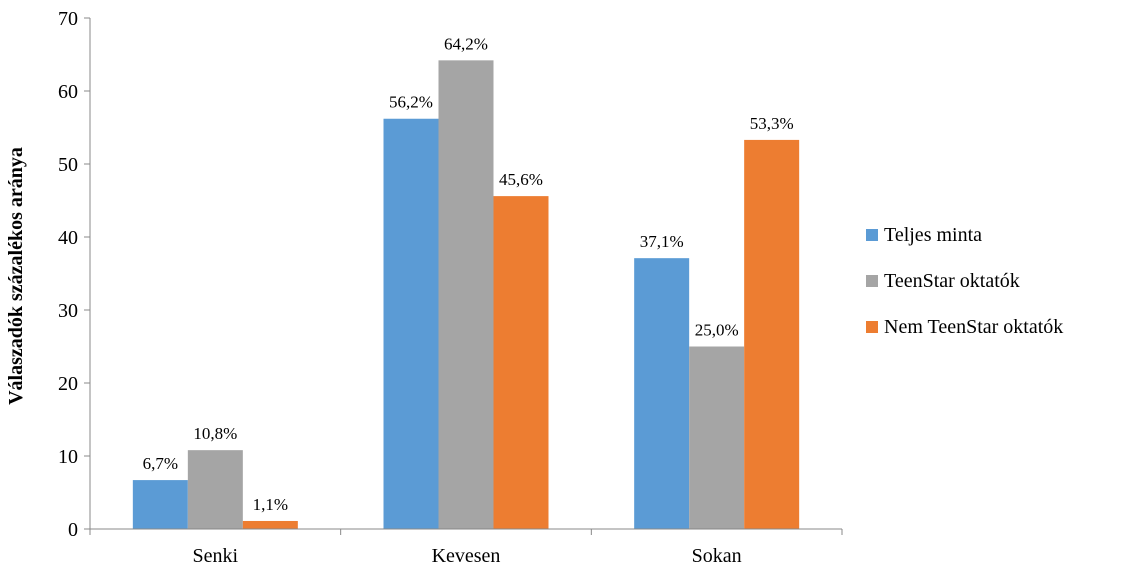  Describe the element at coordinates (521, 179) in the screenshot. I see `data-label: 45,6%` at that location.